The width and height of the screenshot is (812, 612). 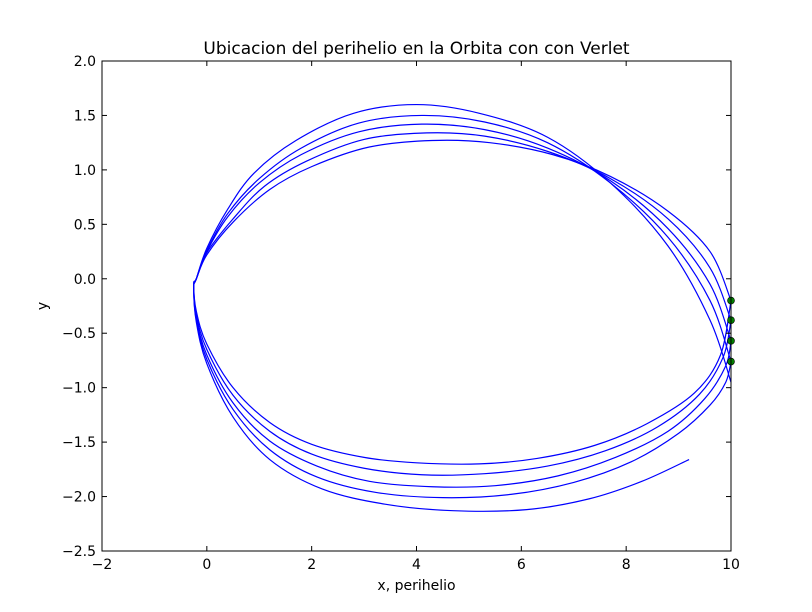 I want to click on y-axis-label: y, so click(x=43, y=306).